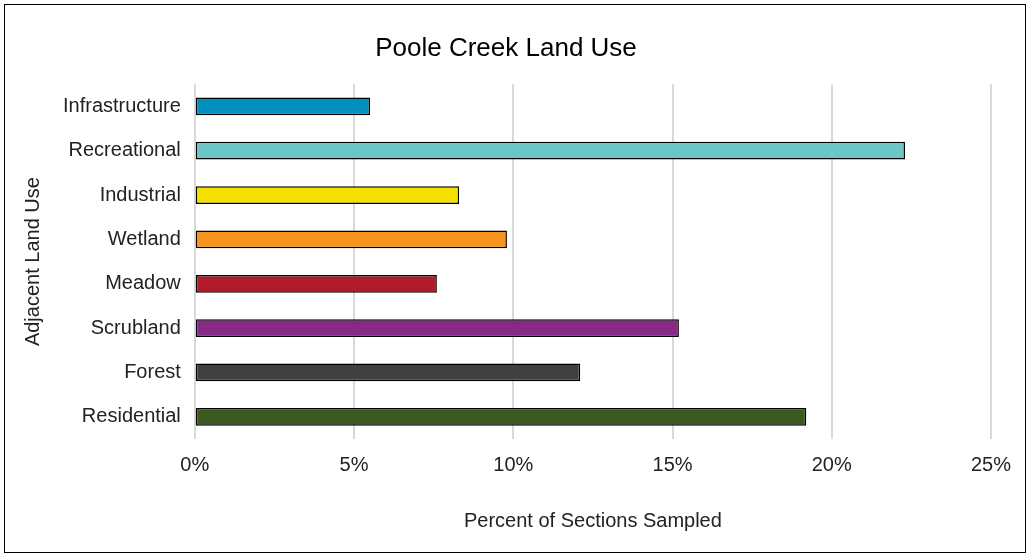  Describe the element at coordinates (153, 370) in the screenshot. I see `y-tick-label: Forest` at that location.